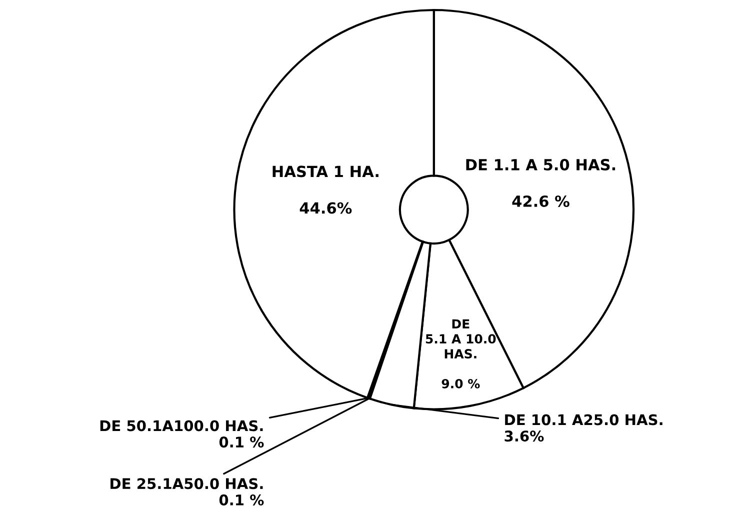 This screenshot has width=748, height=529. Describe the element at coordinates (325, 172) in the screenshot. I see `slice-label: HASTA 1 HA.` at that location.